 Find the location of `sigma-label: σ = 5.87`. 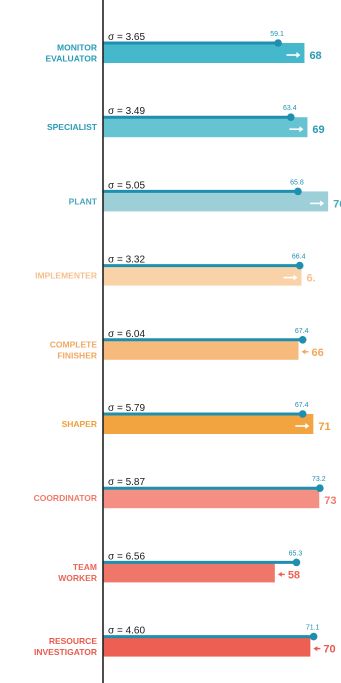

sigma-label: σ = 5.87 is located at coordinates (126, 482).